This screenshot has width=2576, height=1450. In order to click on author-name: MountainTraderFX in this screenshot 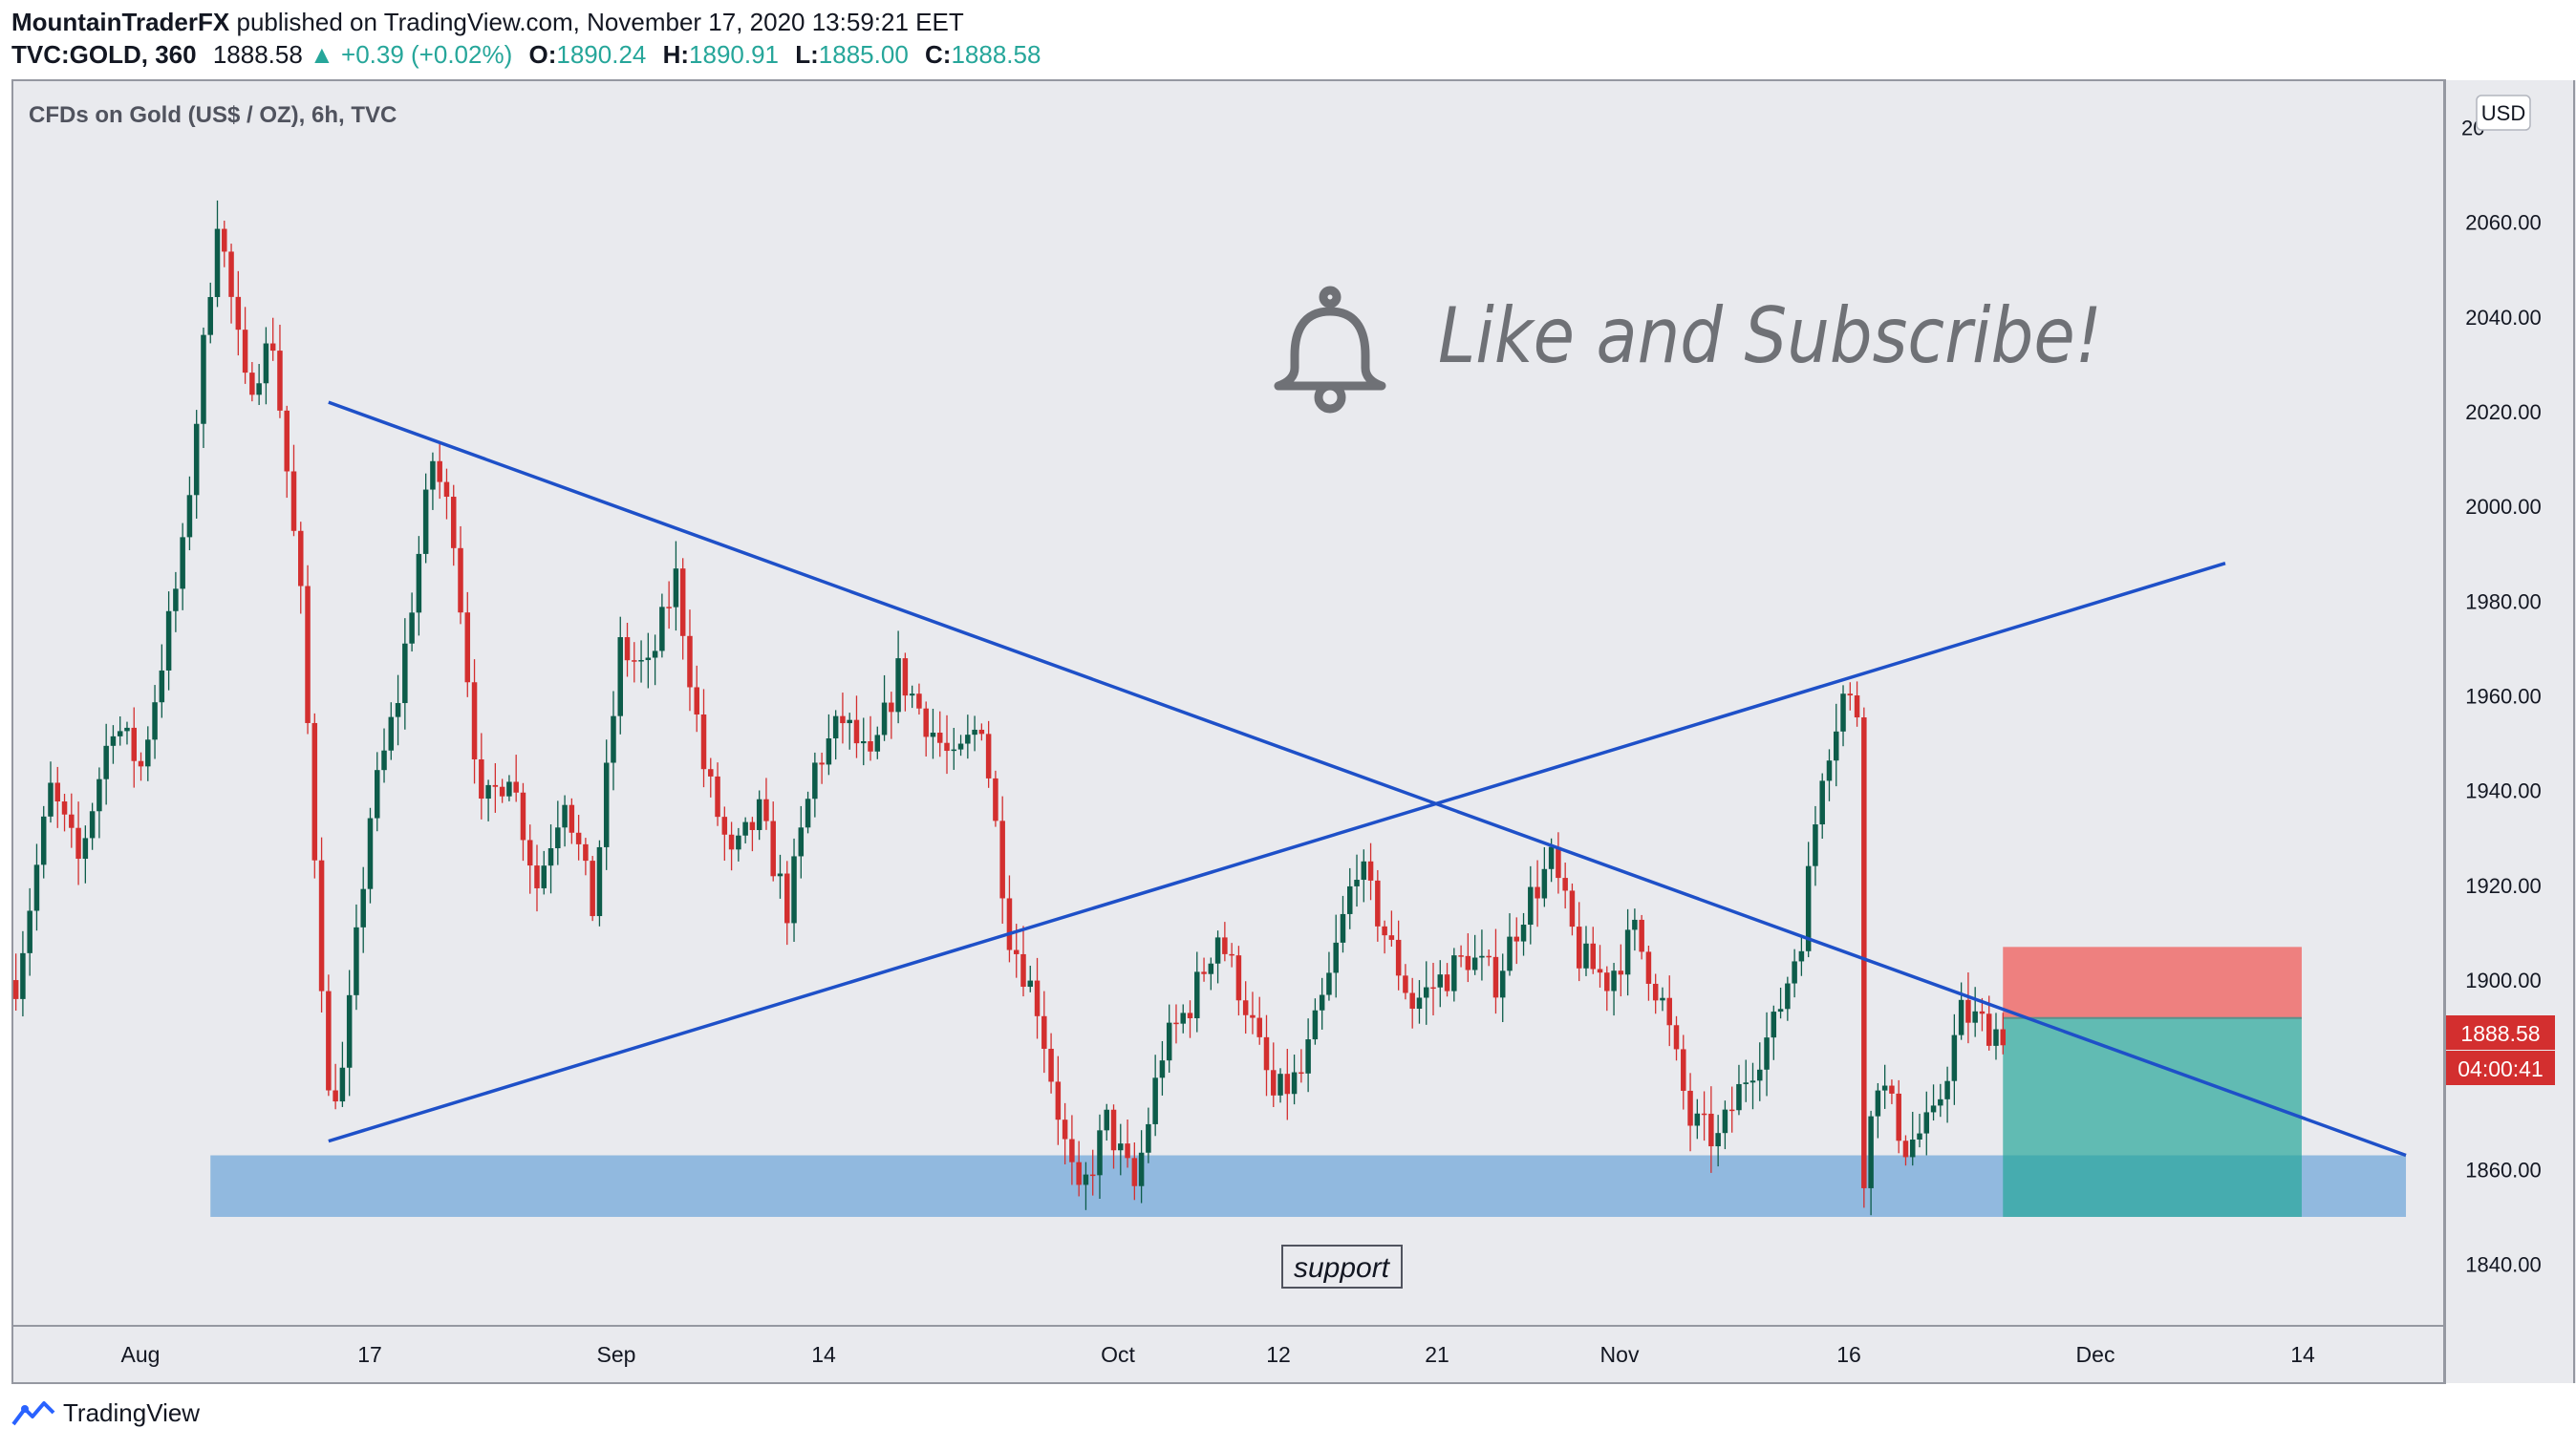, I will do `click(120, 22)`.